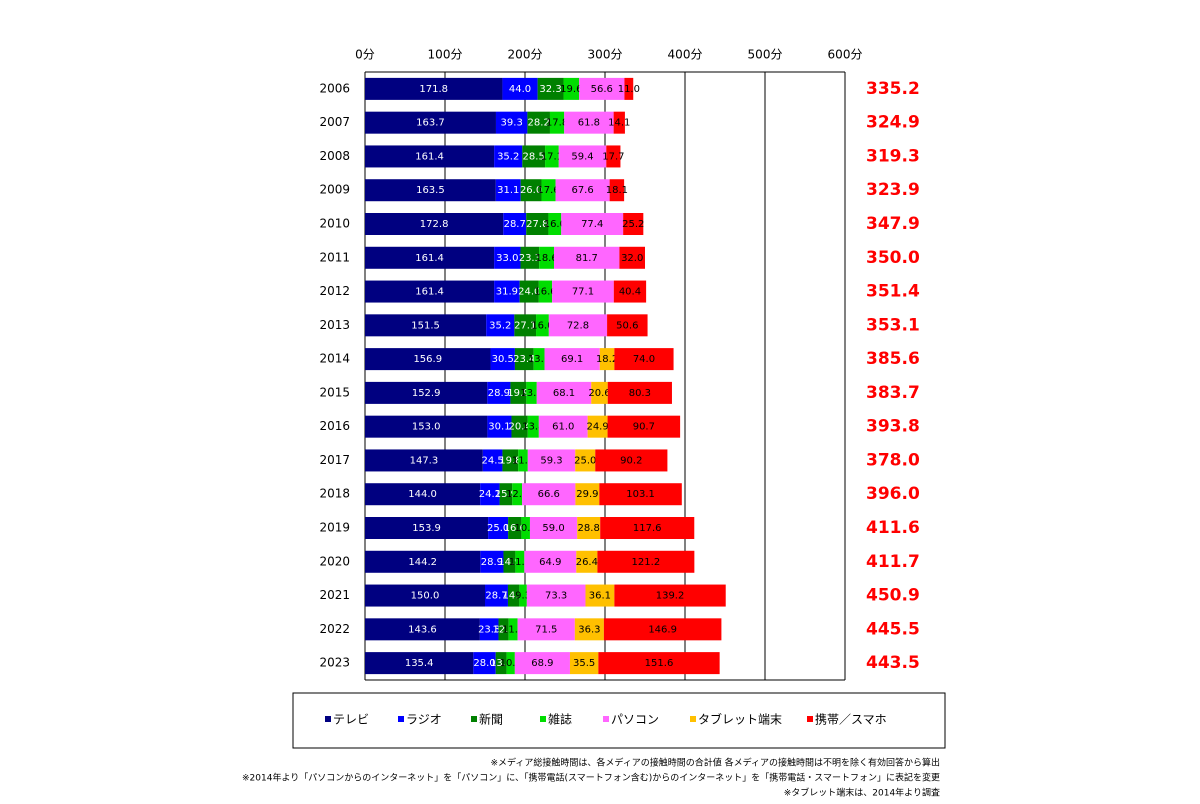 This screenshot has height=804, width=1200. Describe the element at coordinates (571, 89) in the screenshot. I see `data-label: 19.6` at that location.